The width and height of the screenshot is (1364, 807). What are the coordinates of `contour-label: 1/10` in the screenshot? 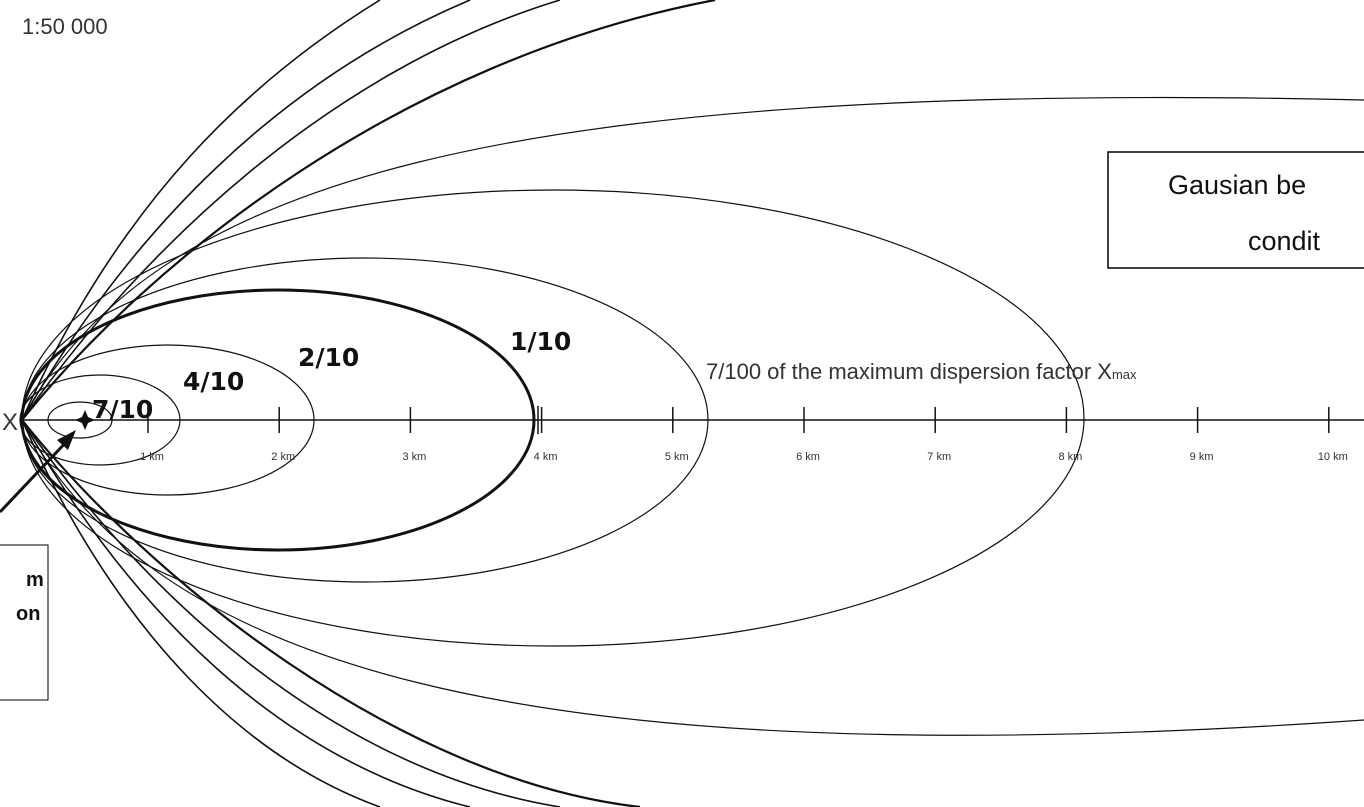 It's located at (540, 341).